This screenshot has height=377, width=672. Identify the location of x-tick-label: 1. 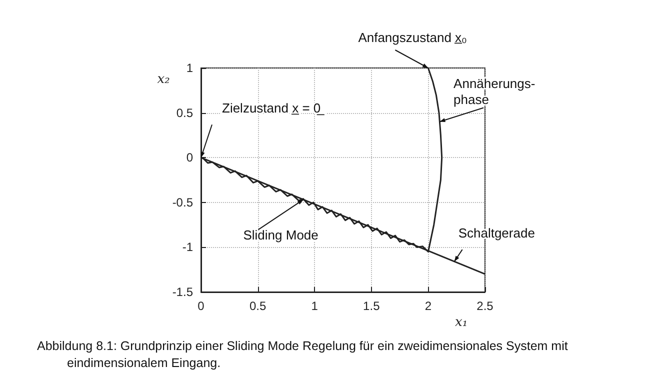
(314, 306).